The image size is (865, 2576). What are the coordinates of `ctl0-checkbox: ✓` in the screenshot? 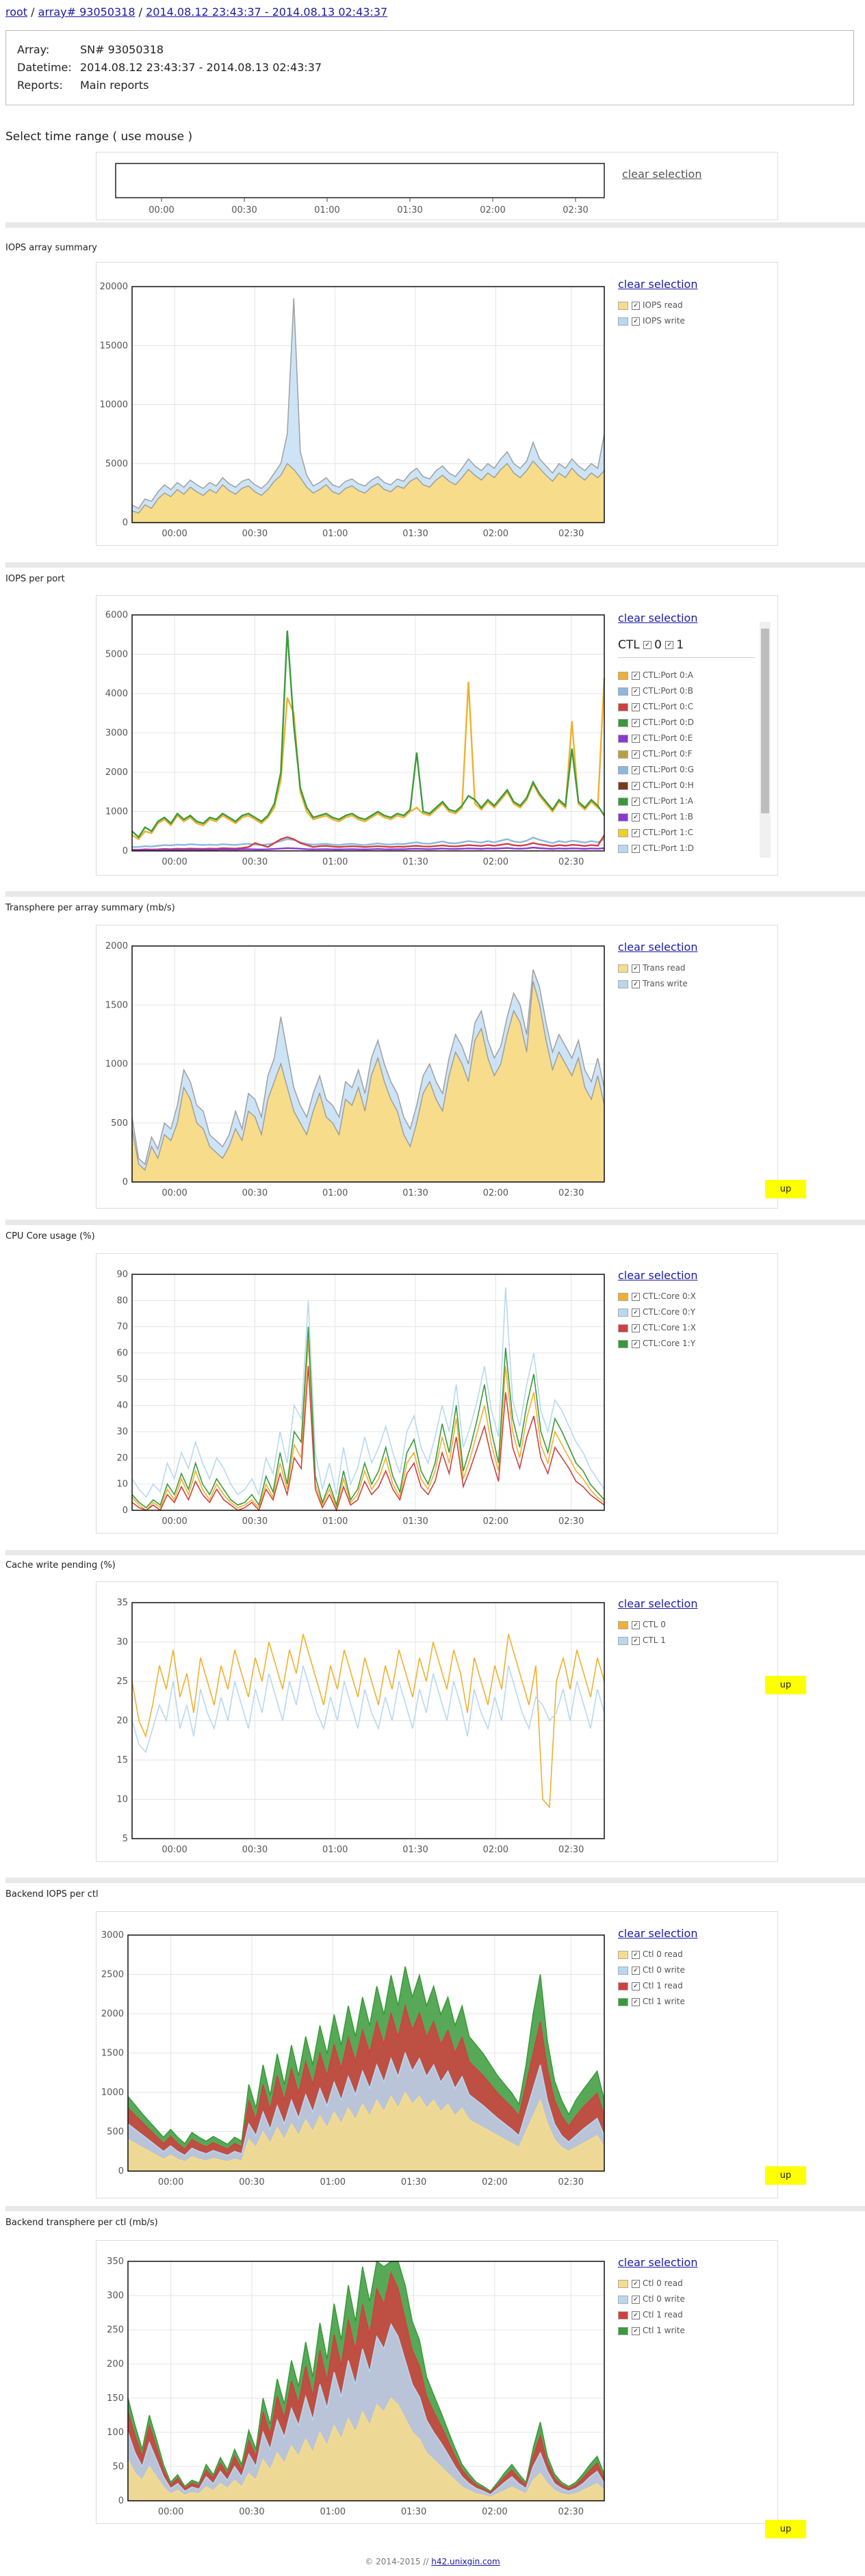 It's located at (647, 645).